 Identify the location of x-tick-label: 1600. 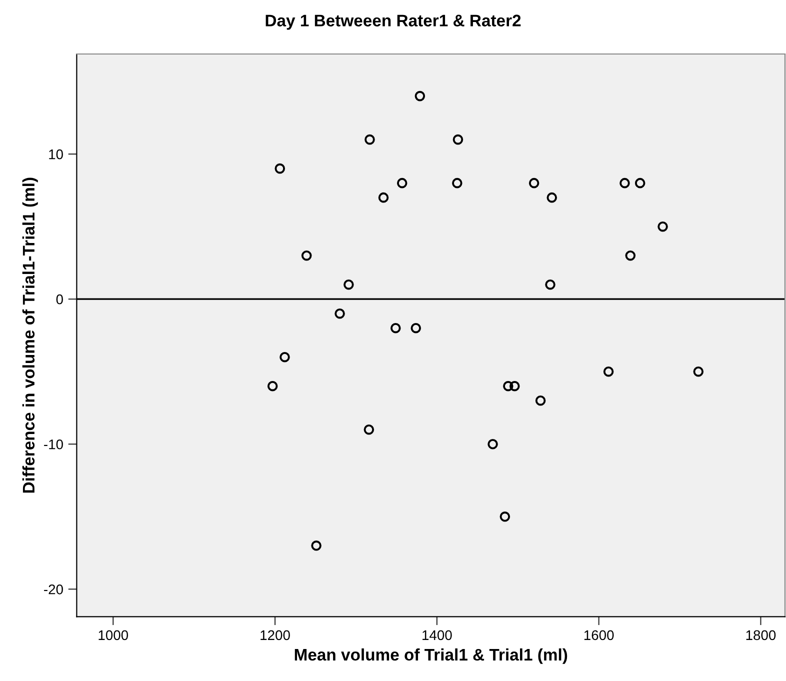
(599, 635).